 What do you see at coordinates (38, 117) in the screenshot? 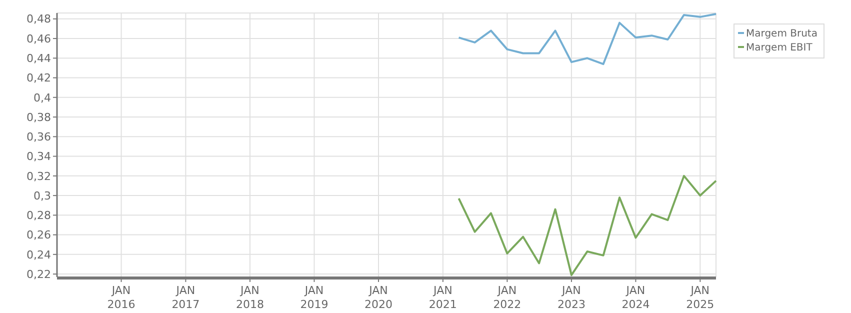
I see `y-tick-label: 0,38` at bounding box center [38, 117].